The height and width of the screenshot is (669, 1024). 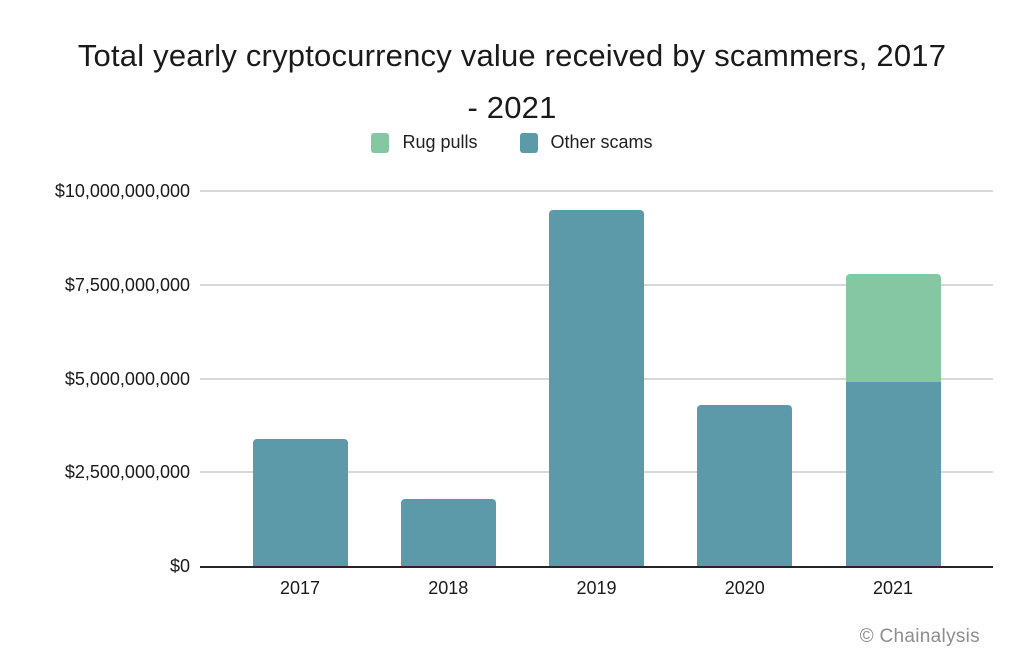 What do you see at coordinates (122, 191) in the screenshot?
I see `y-axis-tick-label: $10,000,000,000` at bounding box center [122, 191].